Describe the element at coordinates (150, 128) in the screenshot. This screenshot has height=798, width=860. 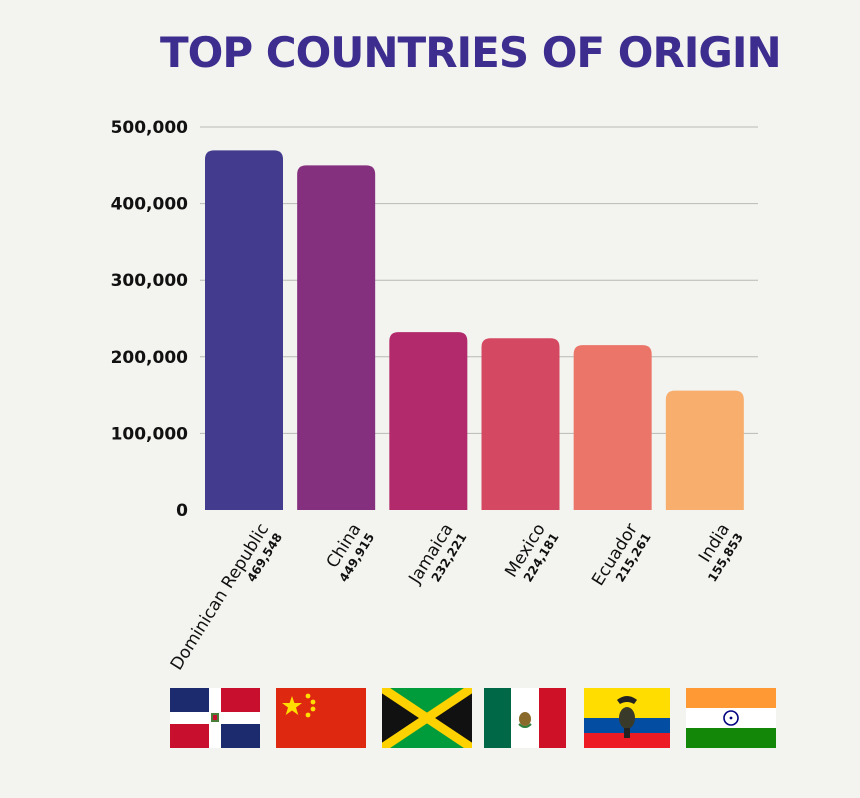
I see `y-tick-label: 500,000` at that location.